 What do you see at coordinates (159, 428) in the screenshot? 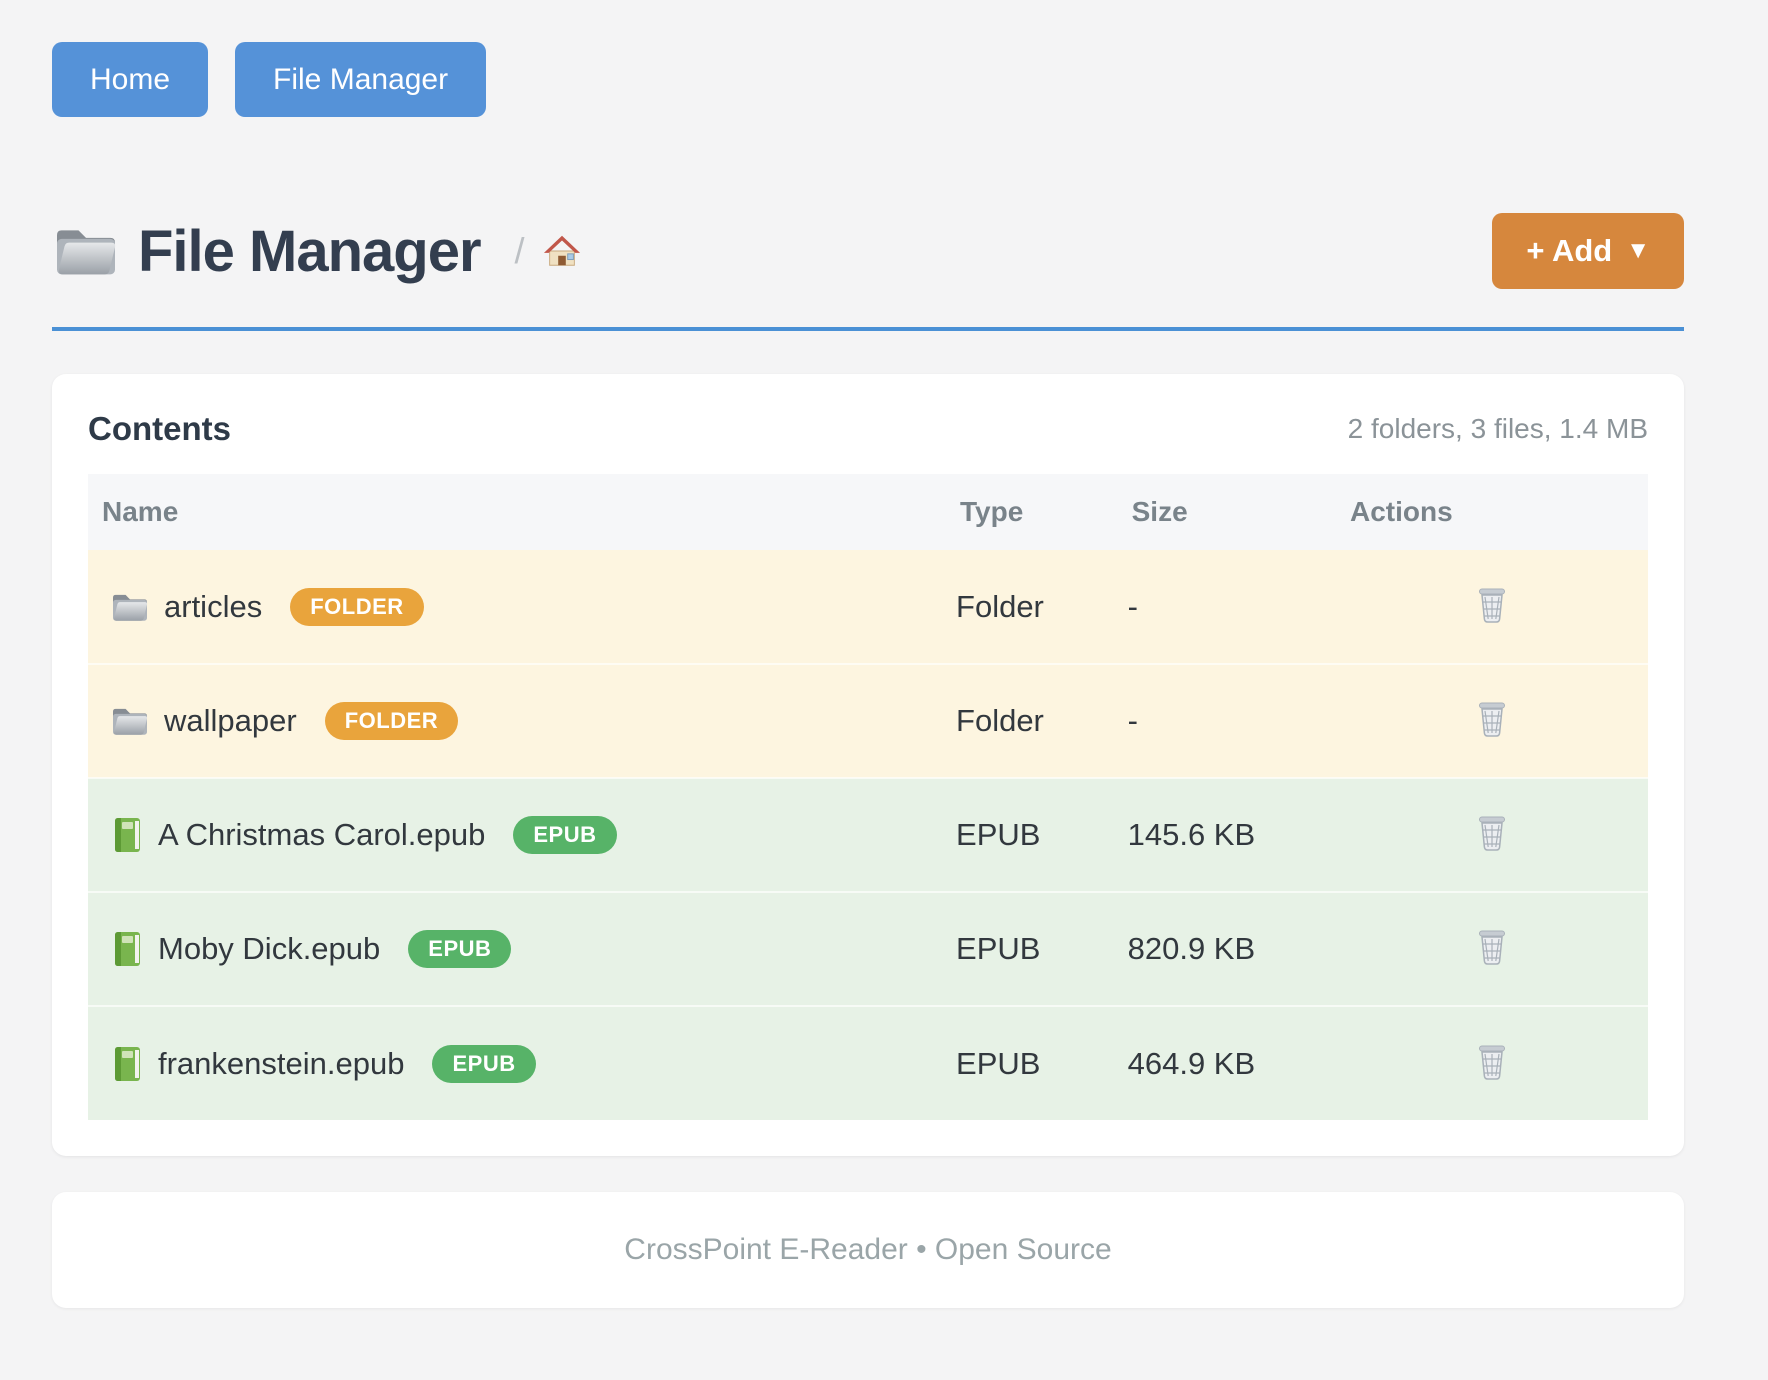
I see `contents-heading: Contents` at bounding box center [159, 428].